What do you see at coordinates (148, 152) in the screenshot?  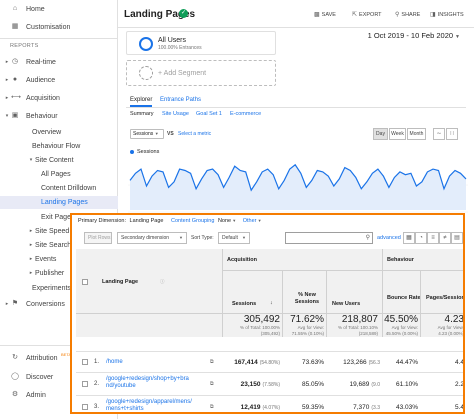 I see `legend-label: Sessions` at bounding box center [148, 152].